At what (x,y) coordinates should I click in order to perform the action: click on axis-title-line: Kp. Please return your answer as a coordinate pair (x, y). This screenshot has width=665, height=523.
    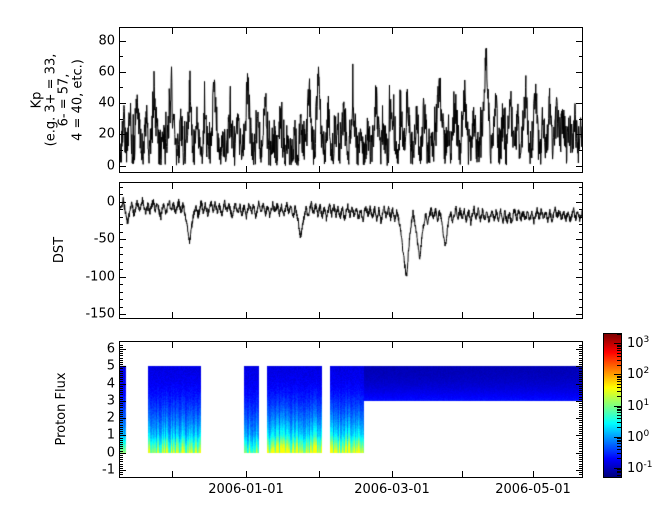
    Looking at the image, I should click on (37, 100).